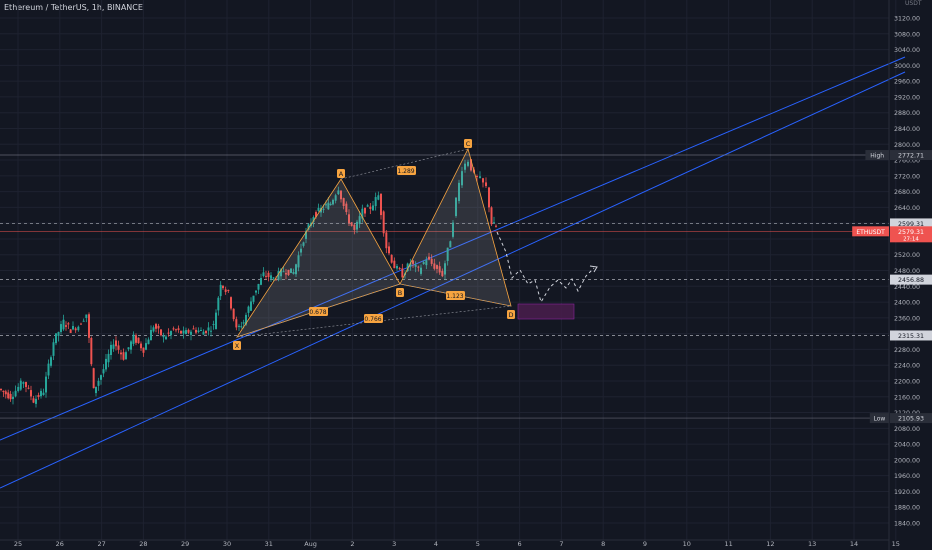 Image resolution: width=932 pixels, height=550 pixels. What do you see at coordinates (877, 155) in the screenshot?
I see `price-tag-name` at bounding box center [877, 155].